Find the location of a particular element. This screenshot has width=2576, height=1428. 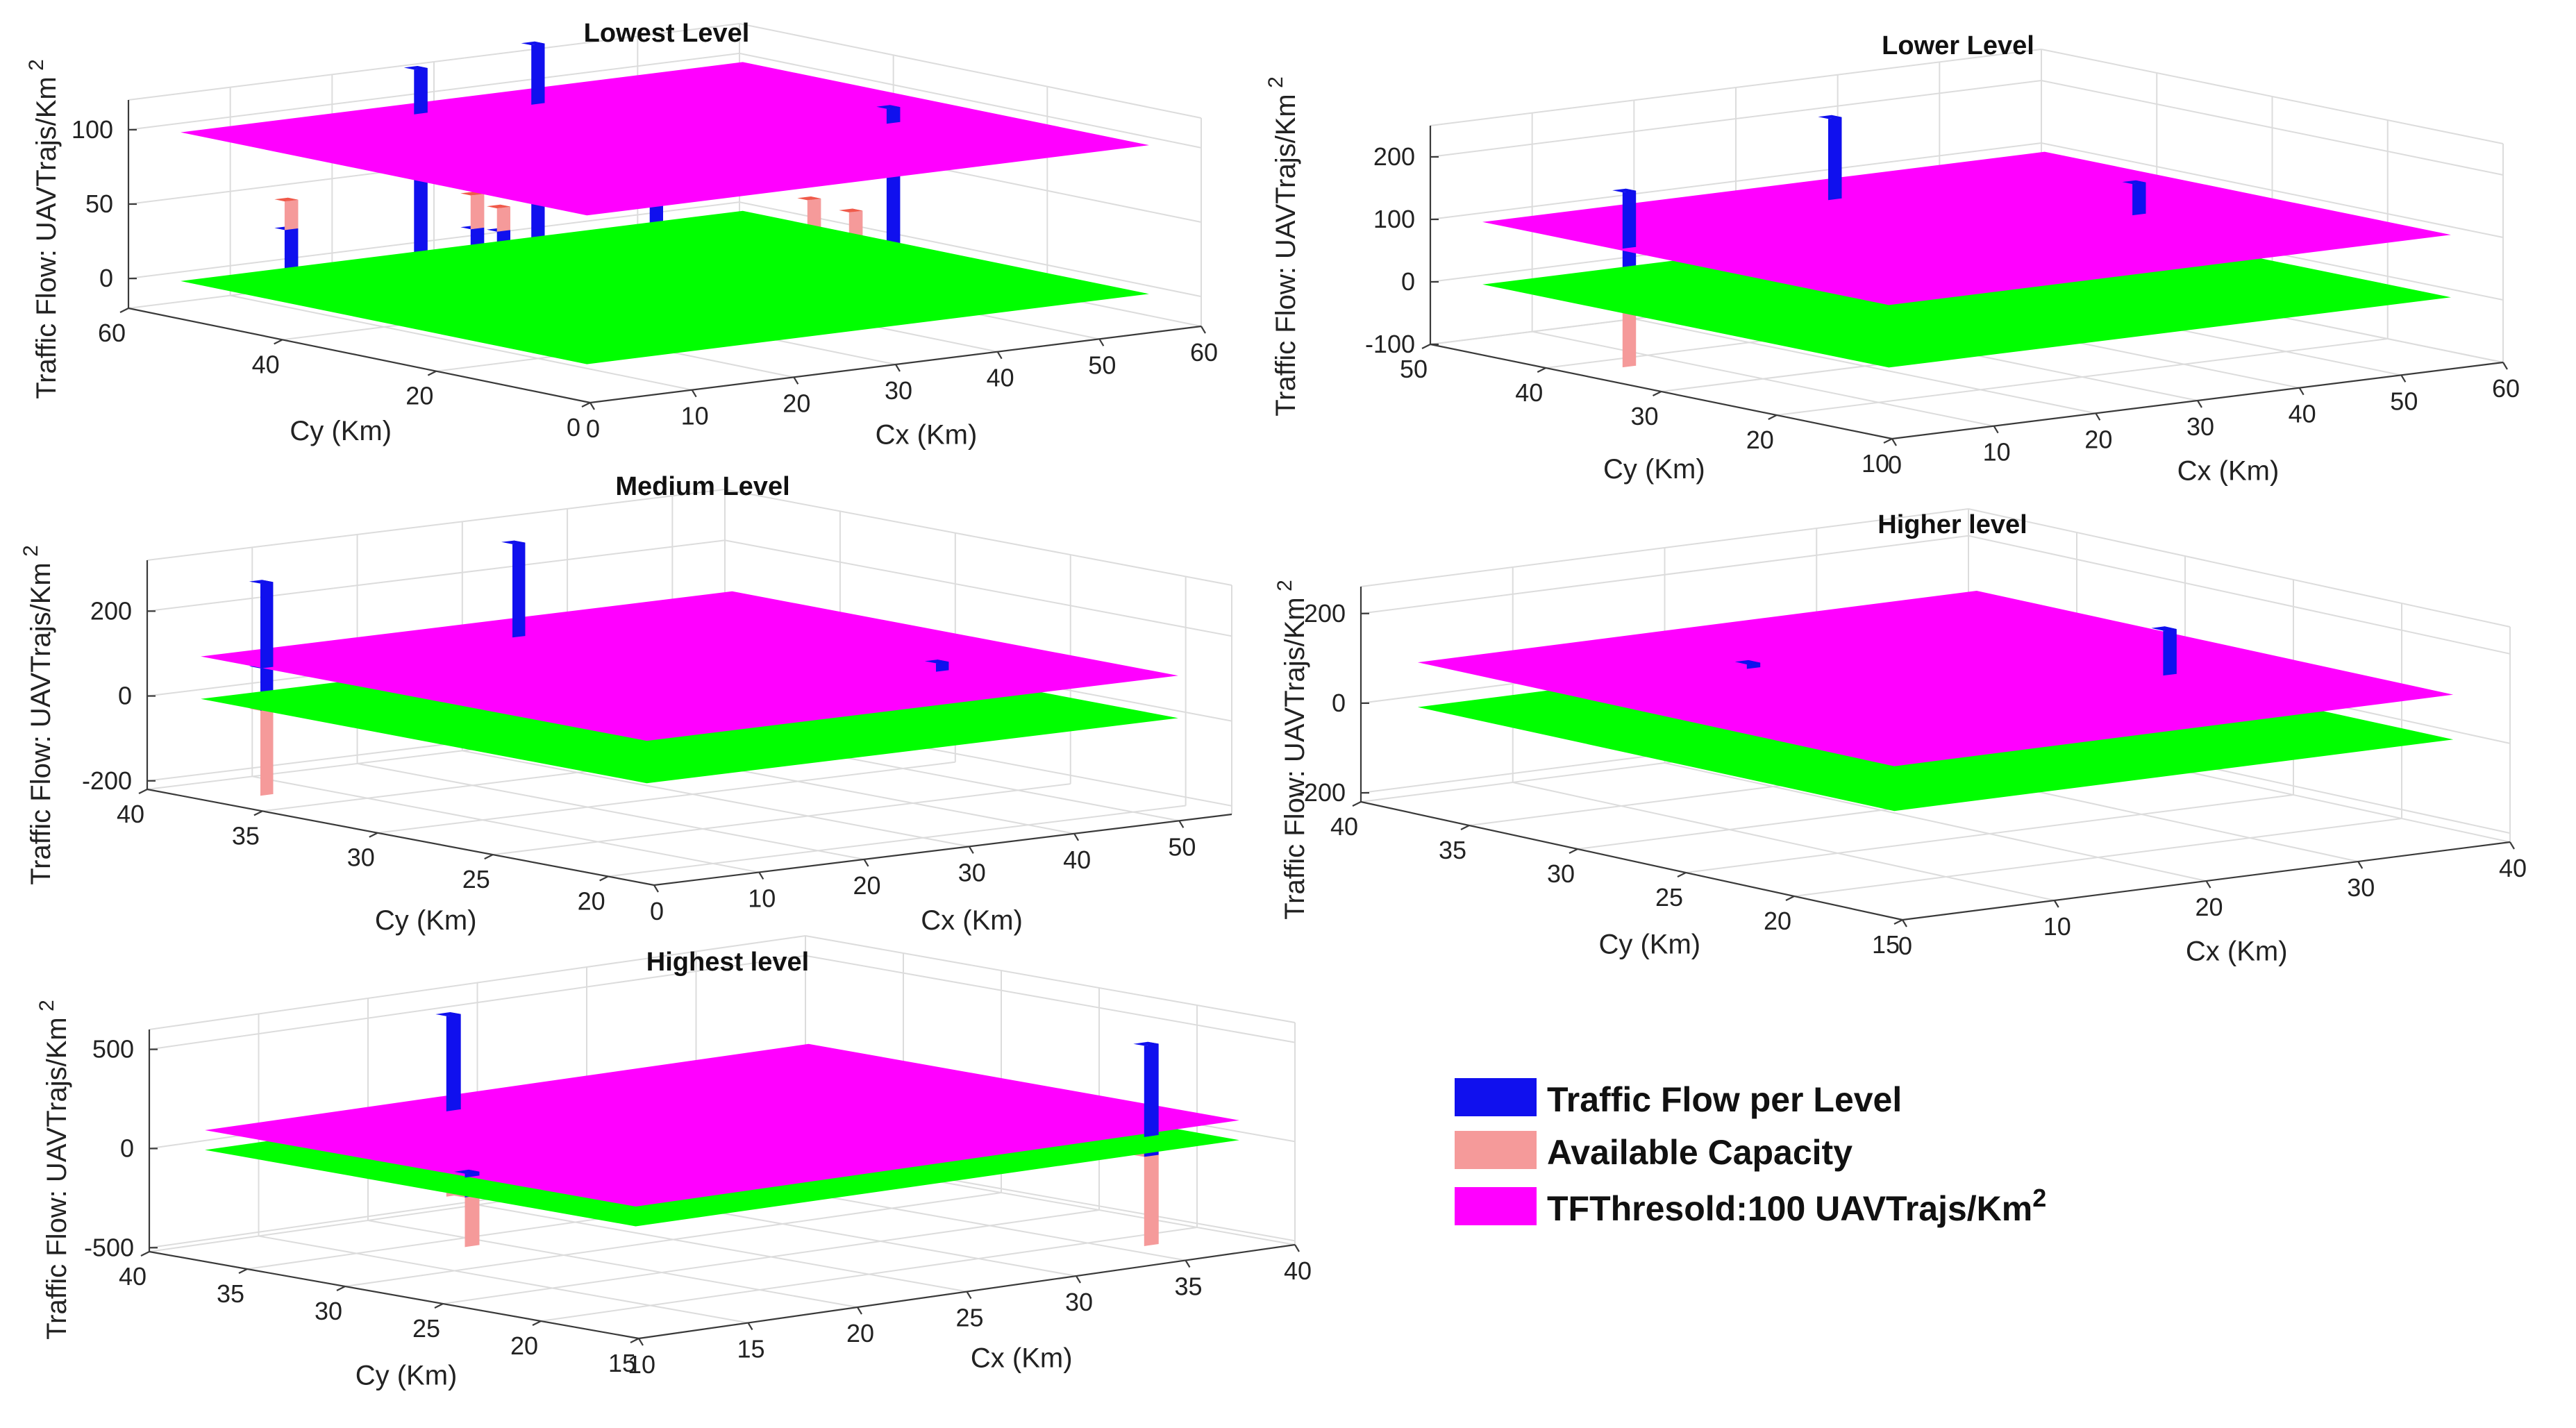

chart-title: Medium Level is located at coordinates (702, 486).